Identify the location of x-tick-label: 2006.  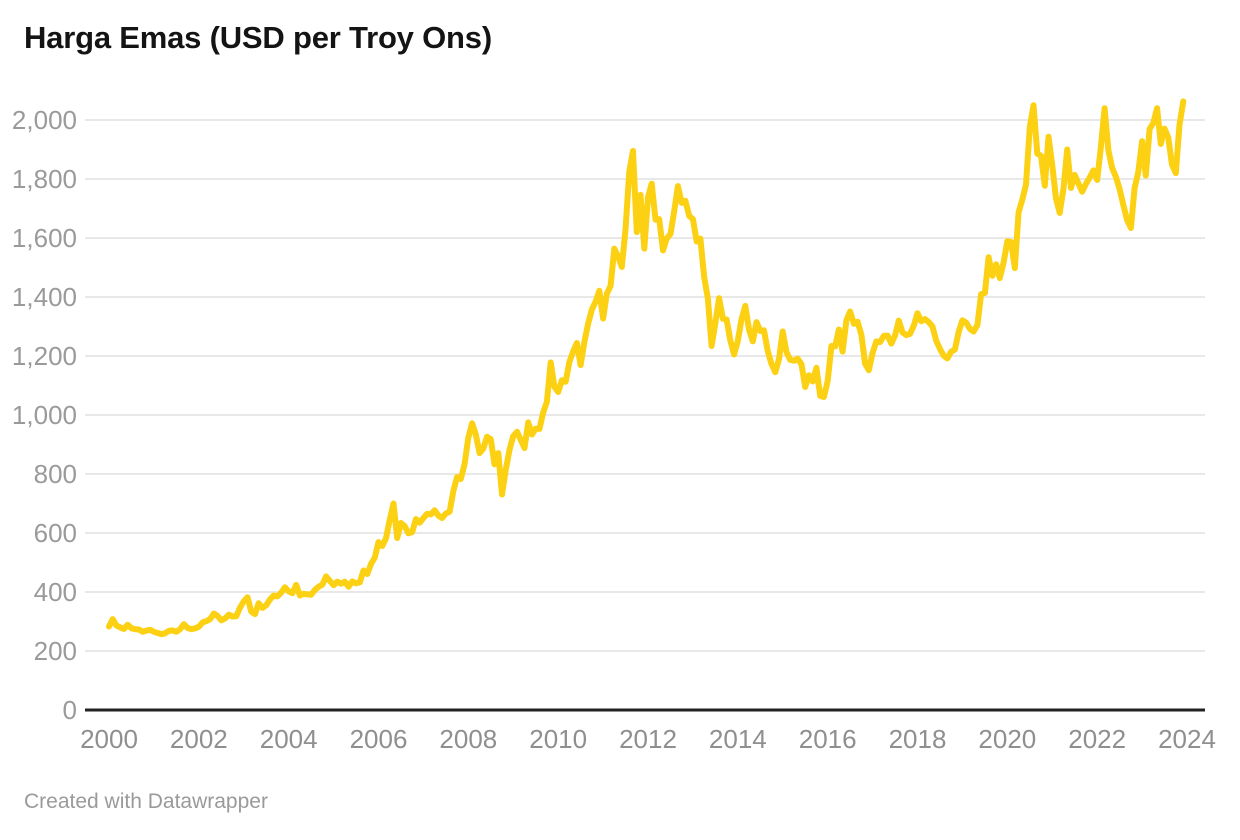
(378, 739).